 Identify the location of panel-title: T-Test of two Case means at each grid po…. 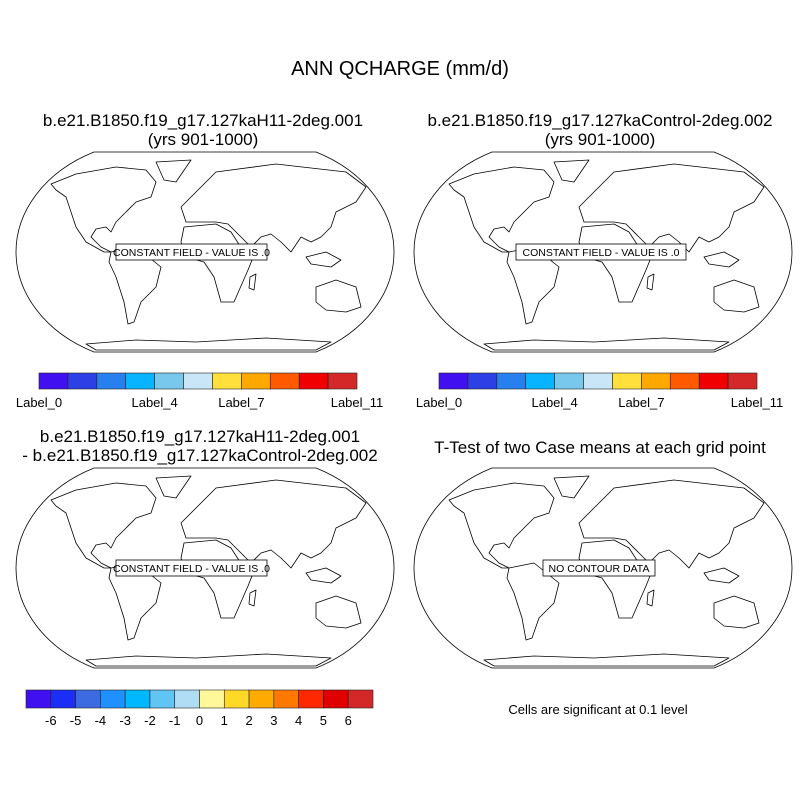
(600, 447).